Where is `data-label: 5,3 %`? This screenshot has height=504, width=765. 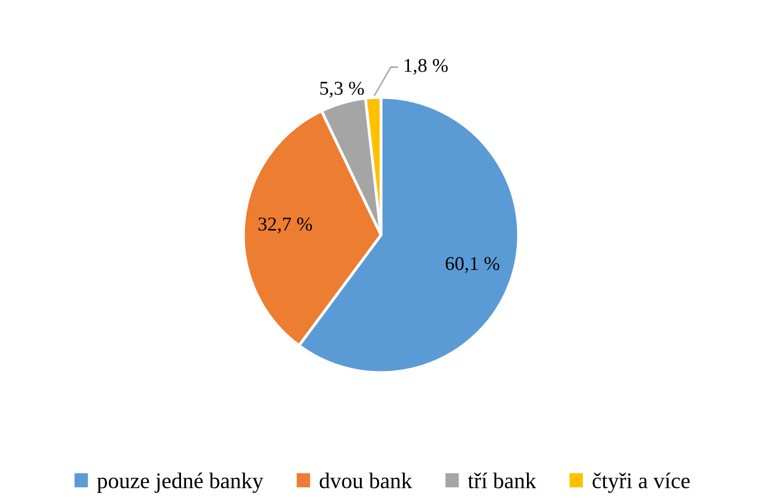 data-label: 5,3 % is located at coordinates (342, 90).